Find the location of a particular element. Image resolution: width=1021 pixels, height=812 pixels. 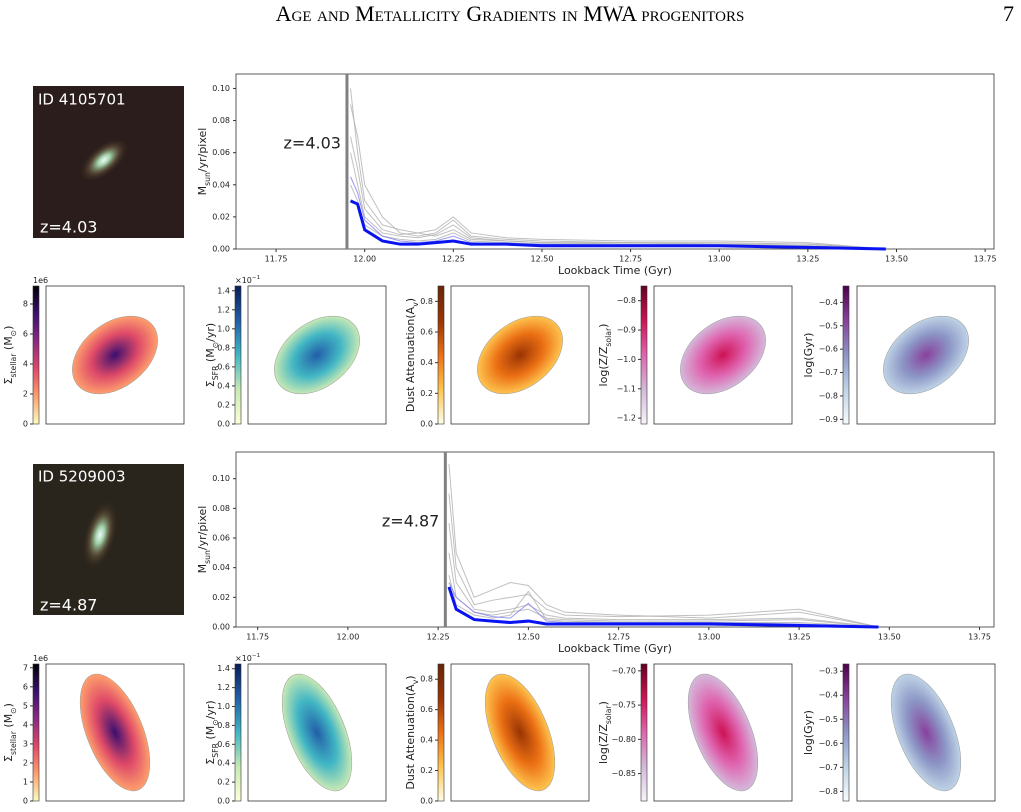

y-axis-label: Msun/yr/pixel is located at coordinates (204, 540).